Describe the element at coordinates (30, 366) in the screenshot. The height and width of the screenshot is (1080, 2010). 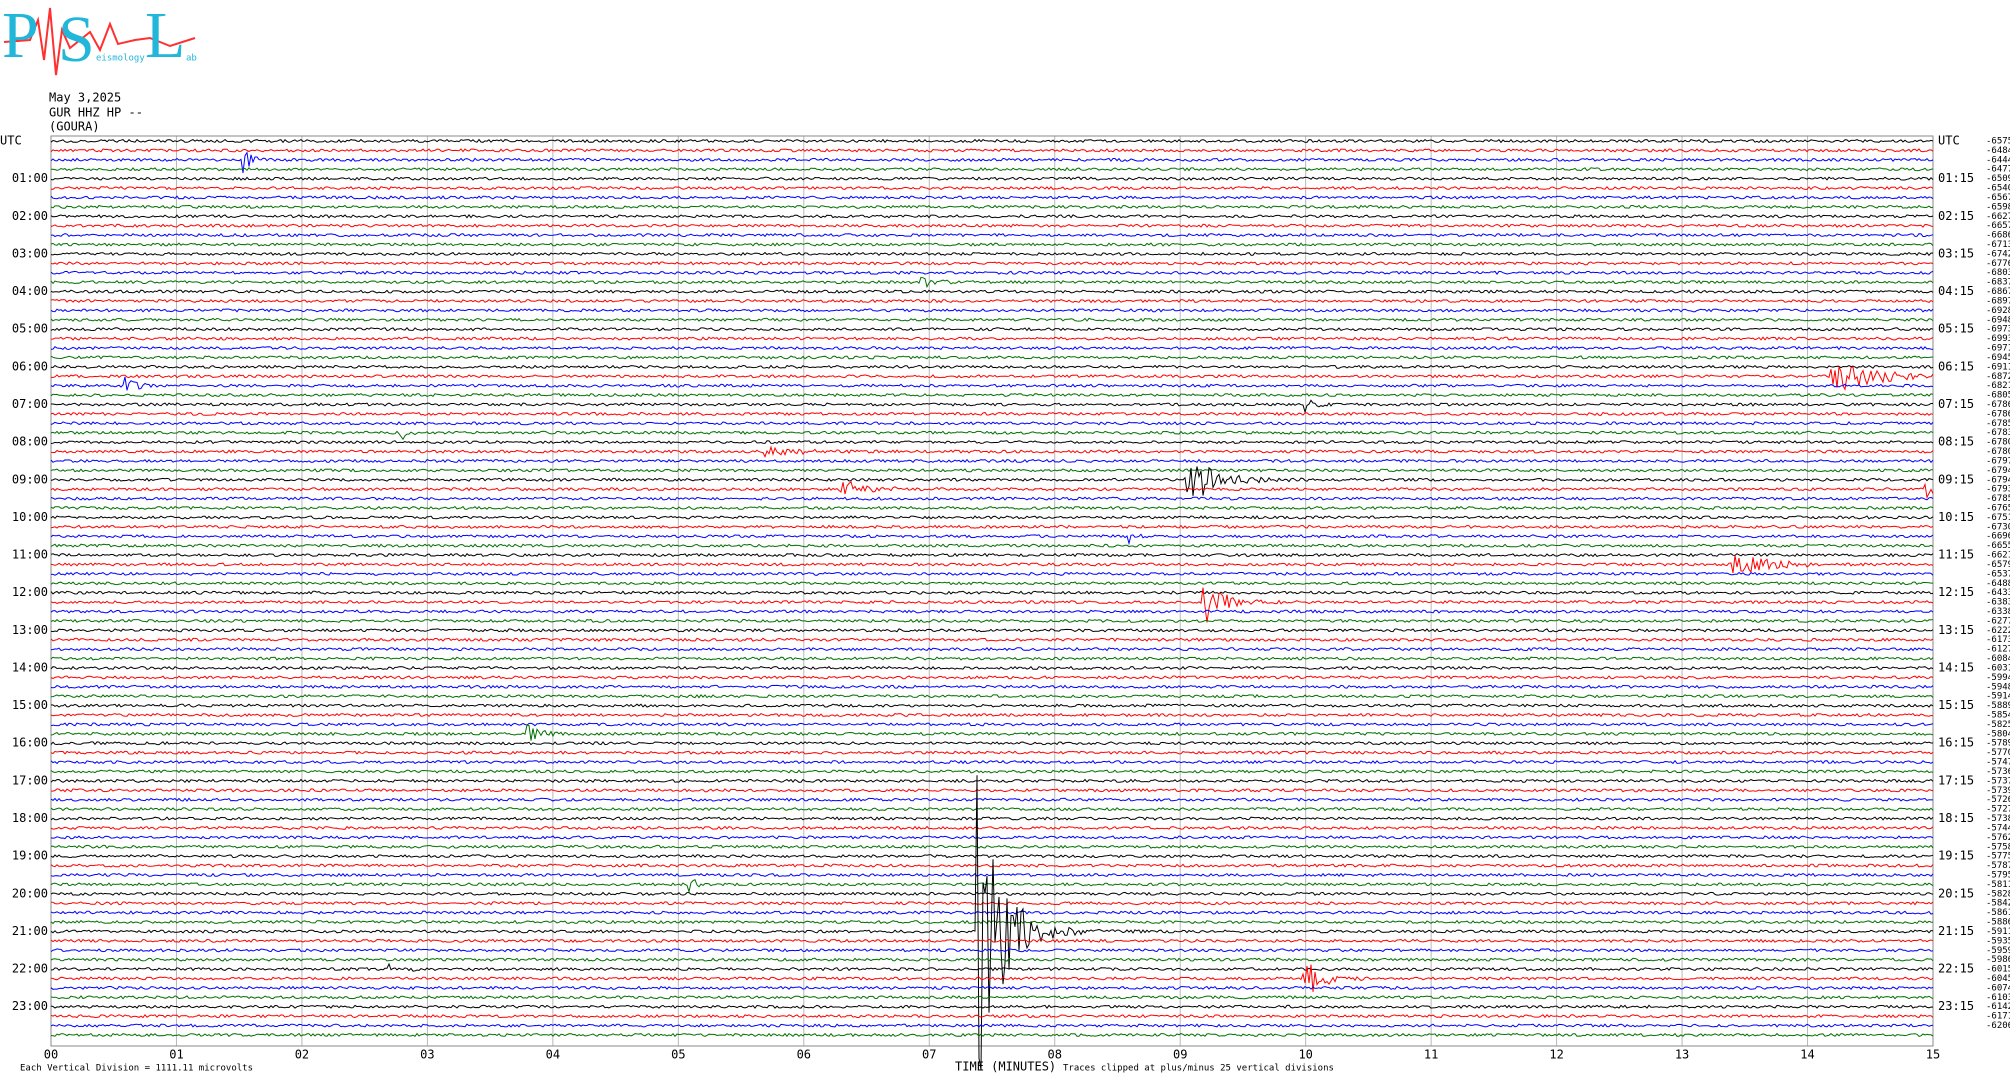
I see `hour-label: 06:00` at that location.